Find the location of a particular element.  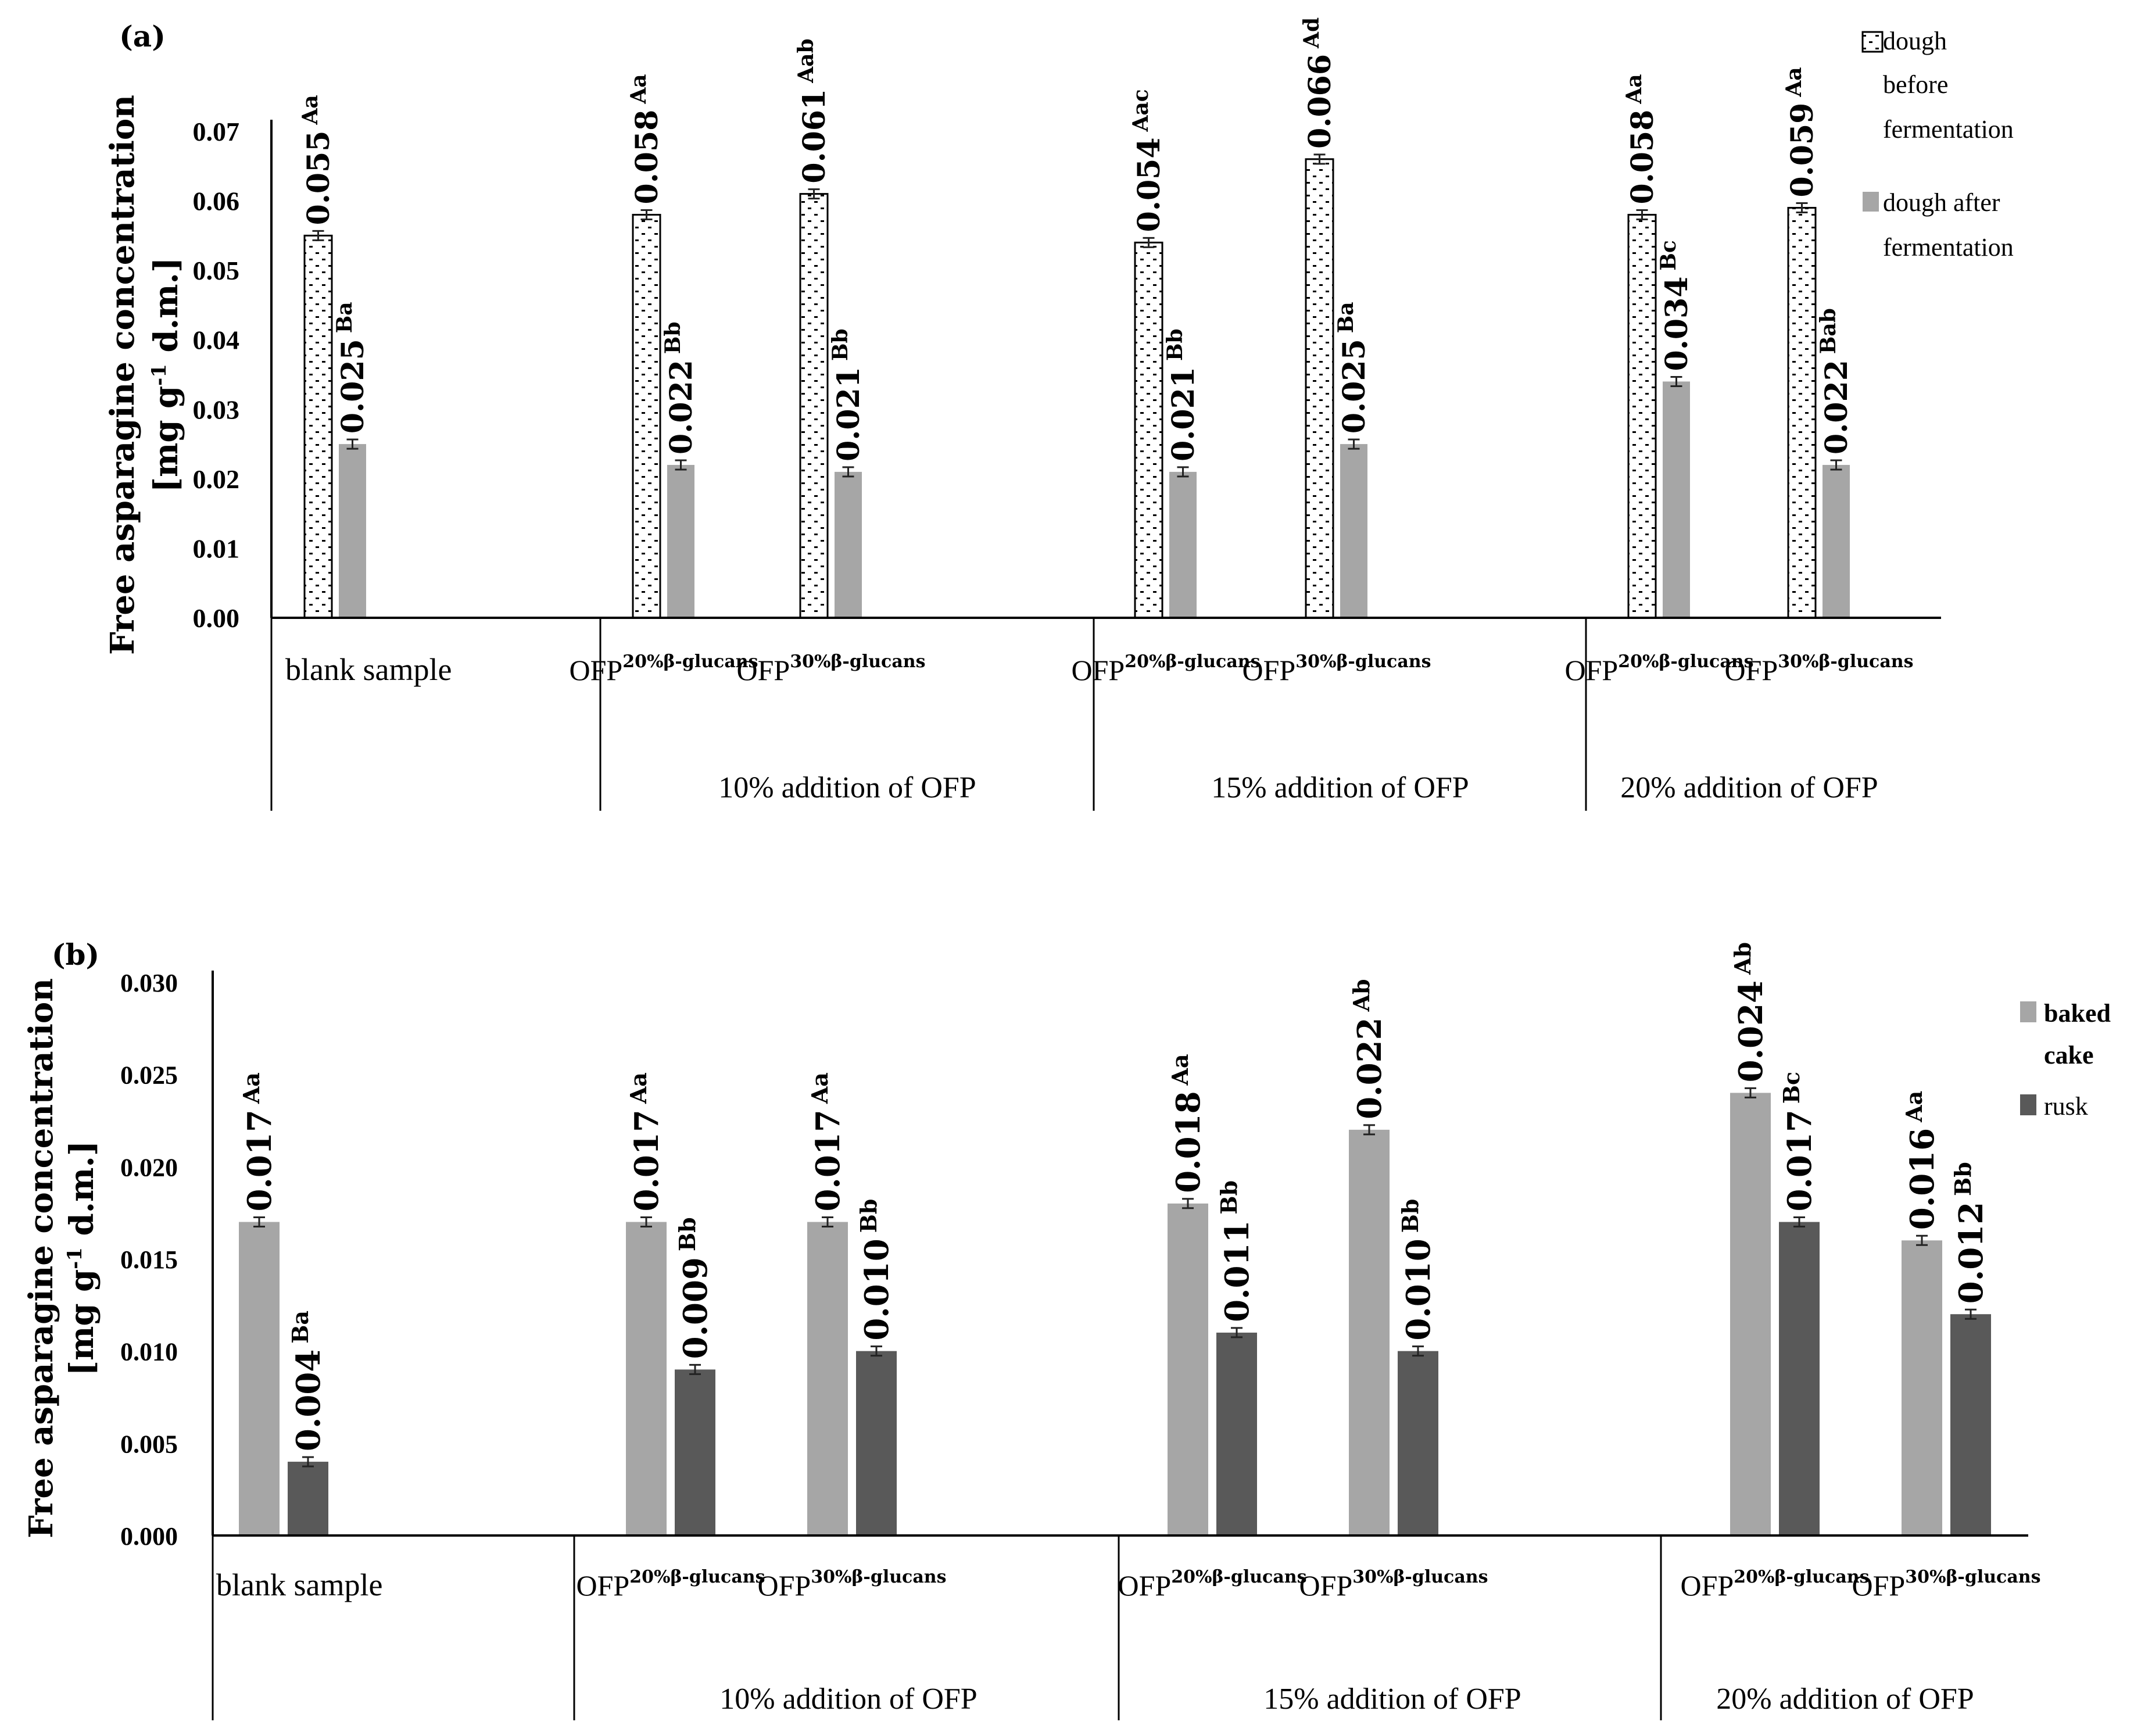

panel-label: (a) is located at coordinates (142, 36).